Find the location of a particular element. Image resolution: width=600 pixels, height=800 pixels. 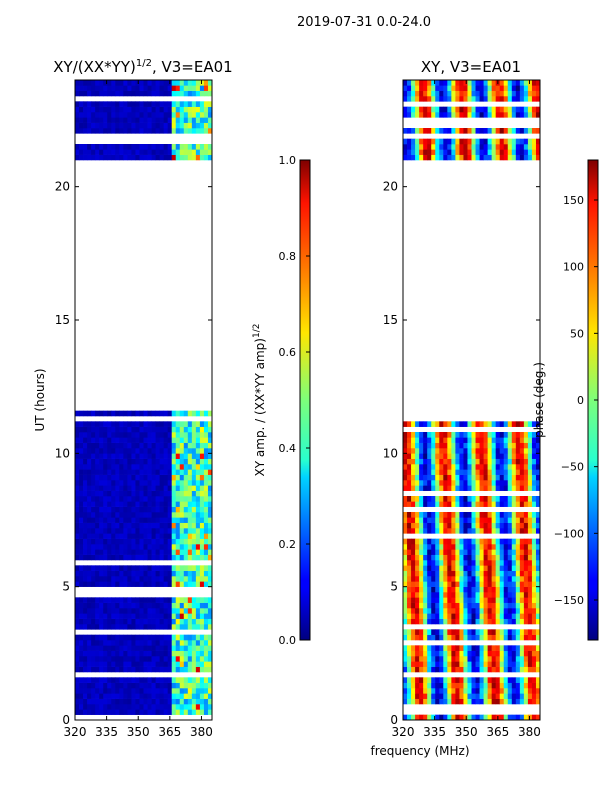

colorbar-tick-label: 50 is located at coordinates (577, 333).